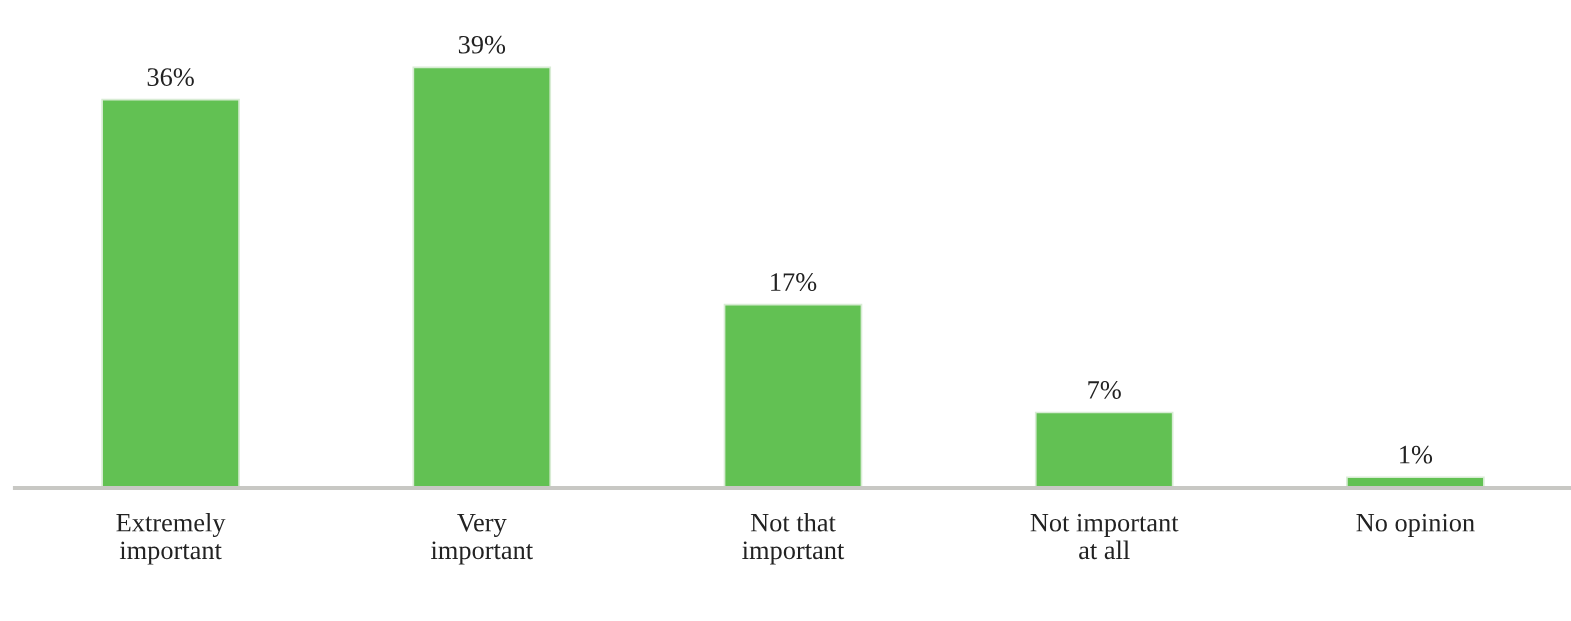 The height and width of the screenshot is (621, 1571). What do you see at coordinates (1104, 389) in the screenshot?
I see `data-label: 7%` at bounding box center [1104, 389].